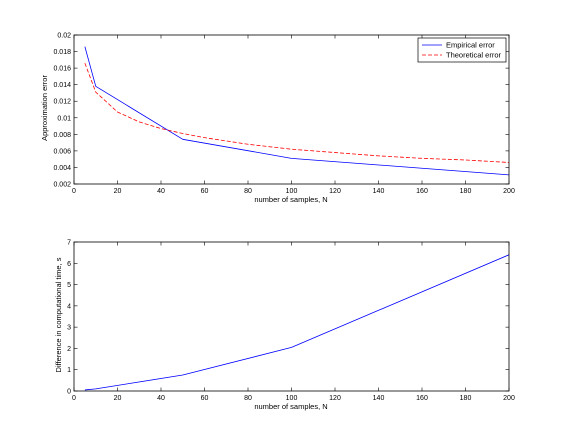 The width and height of the screenshot is (563, 439). Describe the element at coordinates (62, 185) in the screenshot. I see `error-chart-y-tick-label: 0.002` at that location.